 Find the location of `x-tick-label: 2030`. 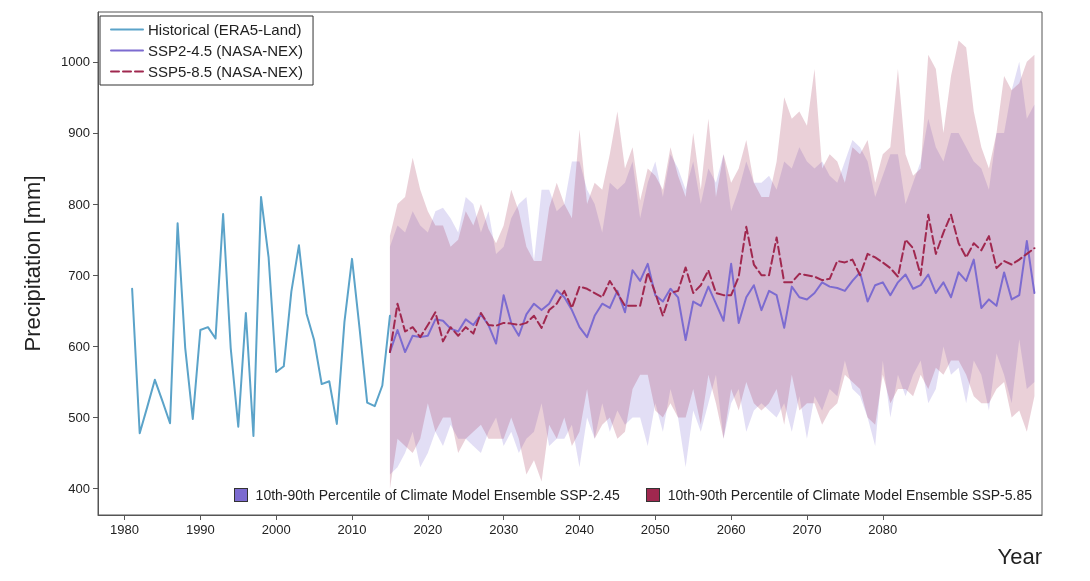

x-tick-label: 2030 is located at coordinates (504, 529).